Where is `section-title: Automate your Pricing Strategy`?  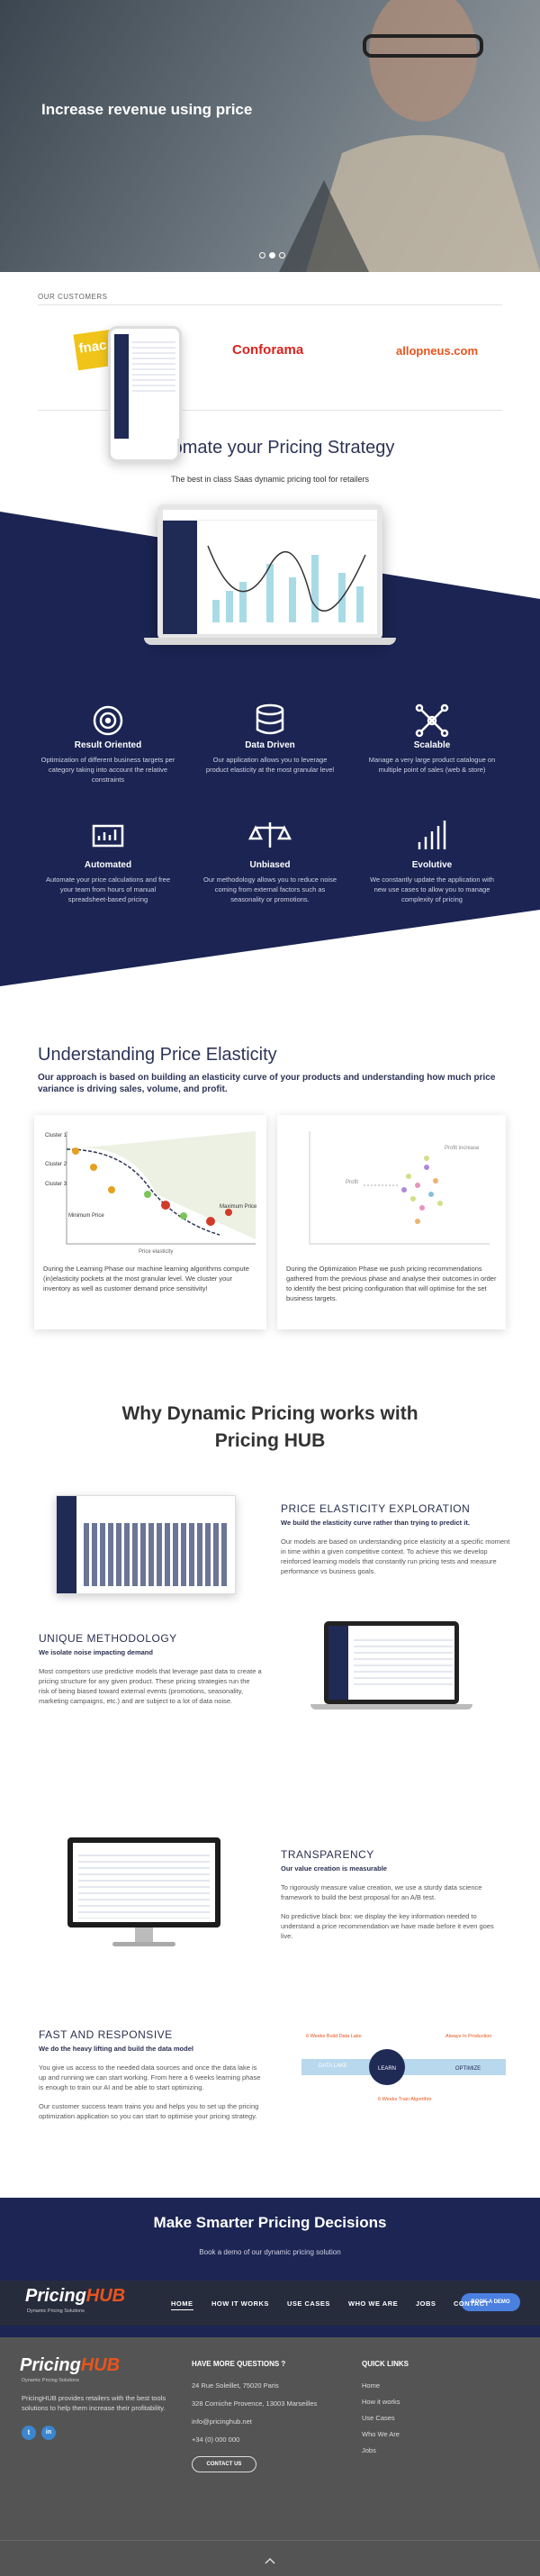
section-title: Automate your Pricing Strategy is located at coordinates (270, 448).